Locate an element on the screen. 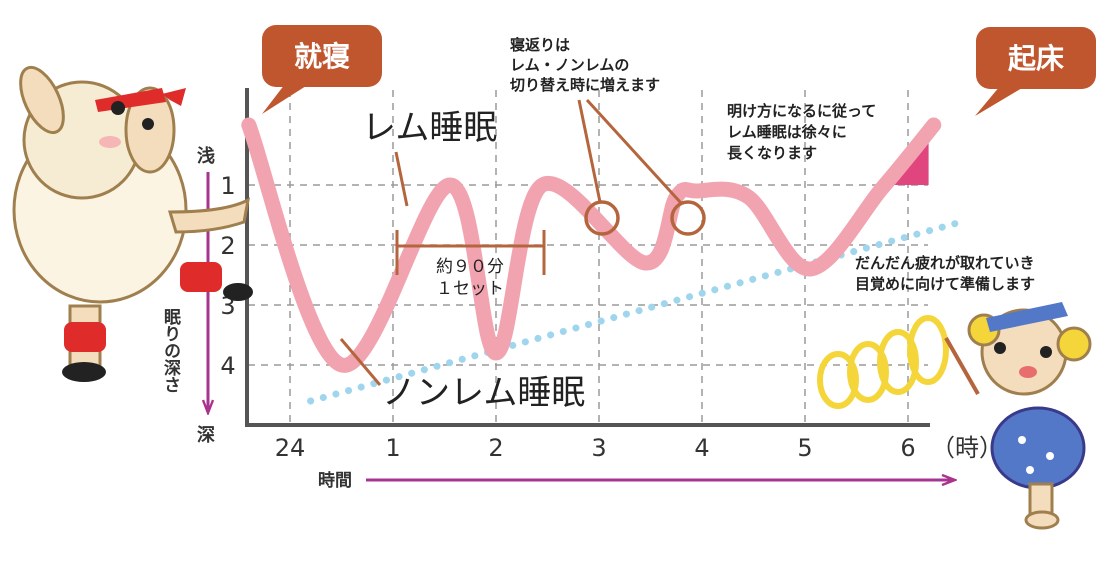 The image size is (1113, 578). cycle-label-line2: １セット is located at coordinates (470, 289).